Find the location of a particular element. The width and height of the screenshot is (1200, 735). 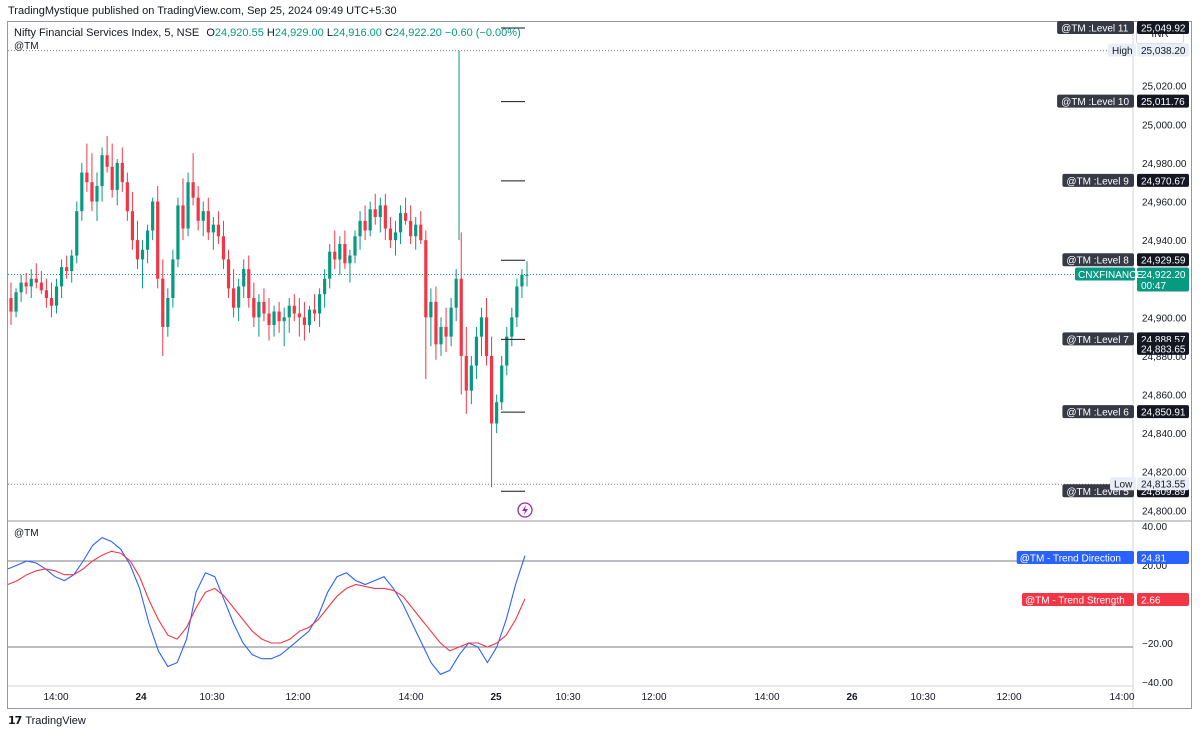

level-label-text: @TM :Level 11 is located at coordinates (1095, 28).